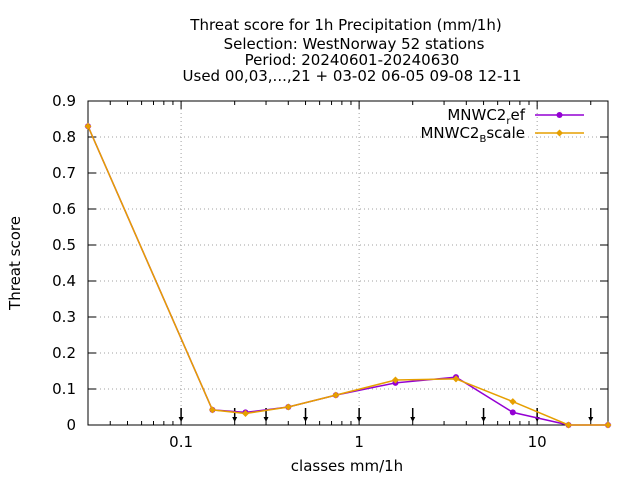 This screenshot has height=480, width=640. What do you see at coordinates (64, 353) in the screenshot?
I see `y-tick-label: 0.2` at bounding box center [64, 353].